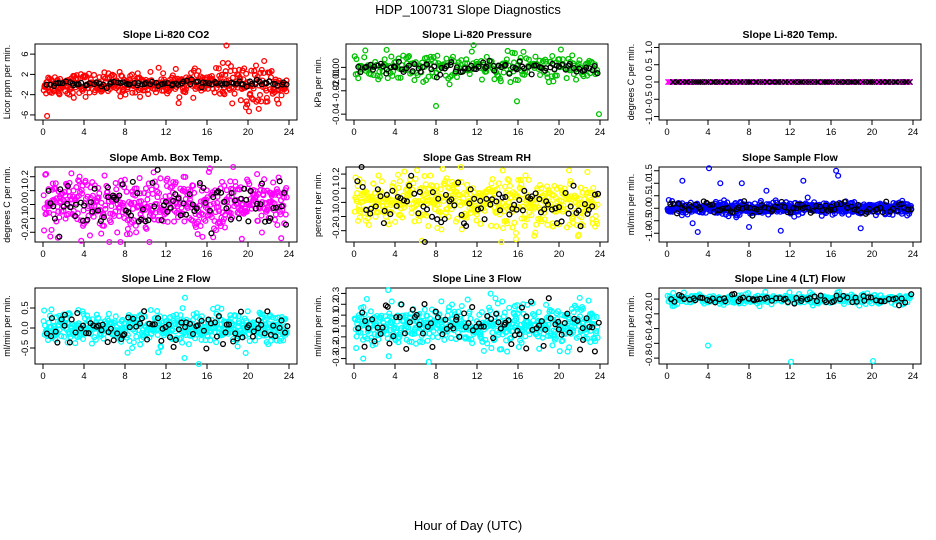 This screenshot has height=540, width=936. Describe the element at coordinates (336, 173) in the screenshot. I see `y-tick-label: 0.2` at that location.